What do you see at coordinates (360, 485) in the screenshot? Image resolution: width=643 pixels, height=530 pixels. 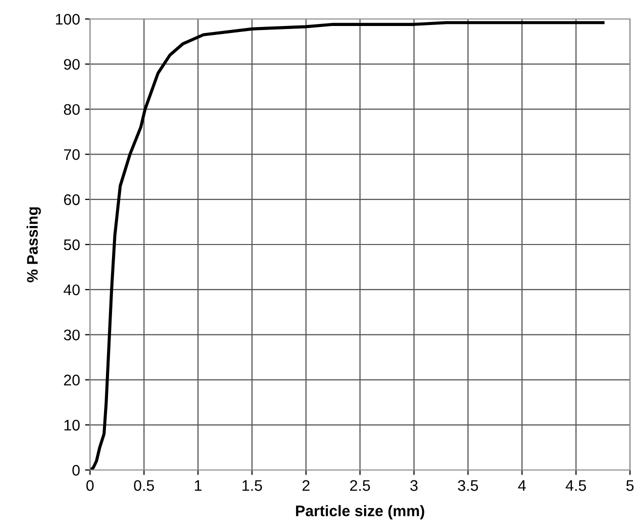 I see `x-tick-label: 2.5` at bounding box center [360, 485].